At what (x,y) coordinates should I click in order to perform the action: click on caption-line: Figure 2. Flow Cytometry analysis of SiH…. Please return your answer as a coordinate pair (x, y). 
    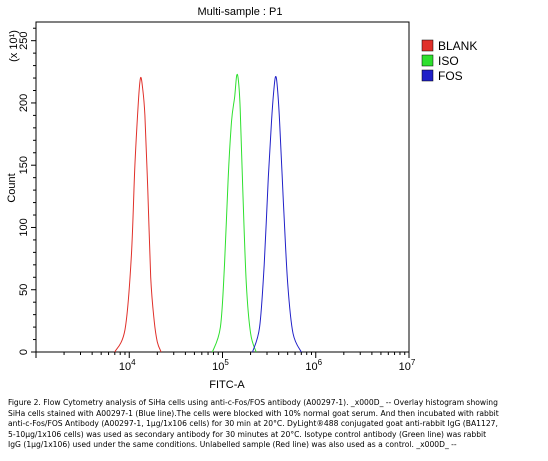
    Looking at the image, I should click on (253, 402).